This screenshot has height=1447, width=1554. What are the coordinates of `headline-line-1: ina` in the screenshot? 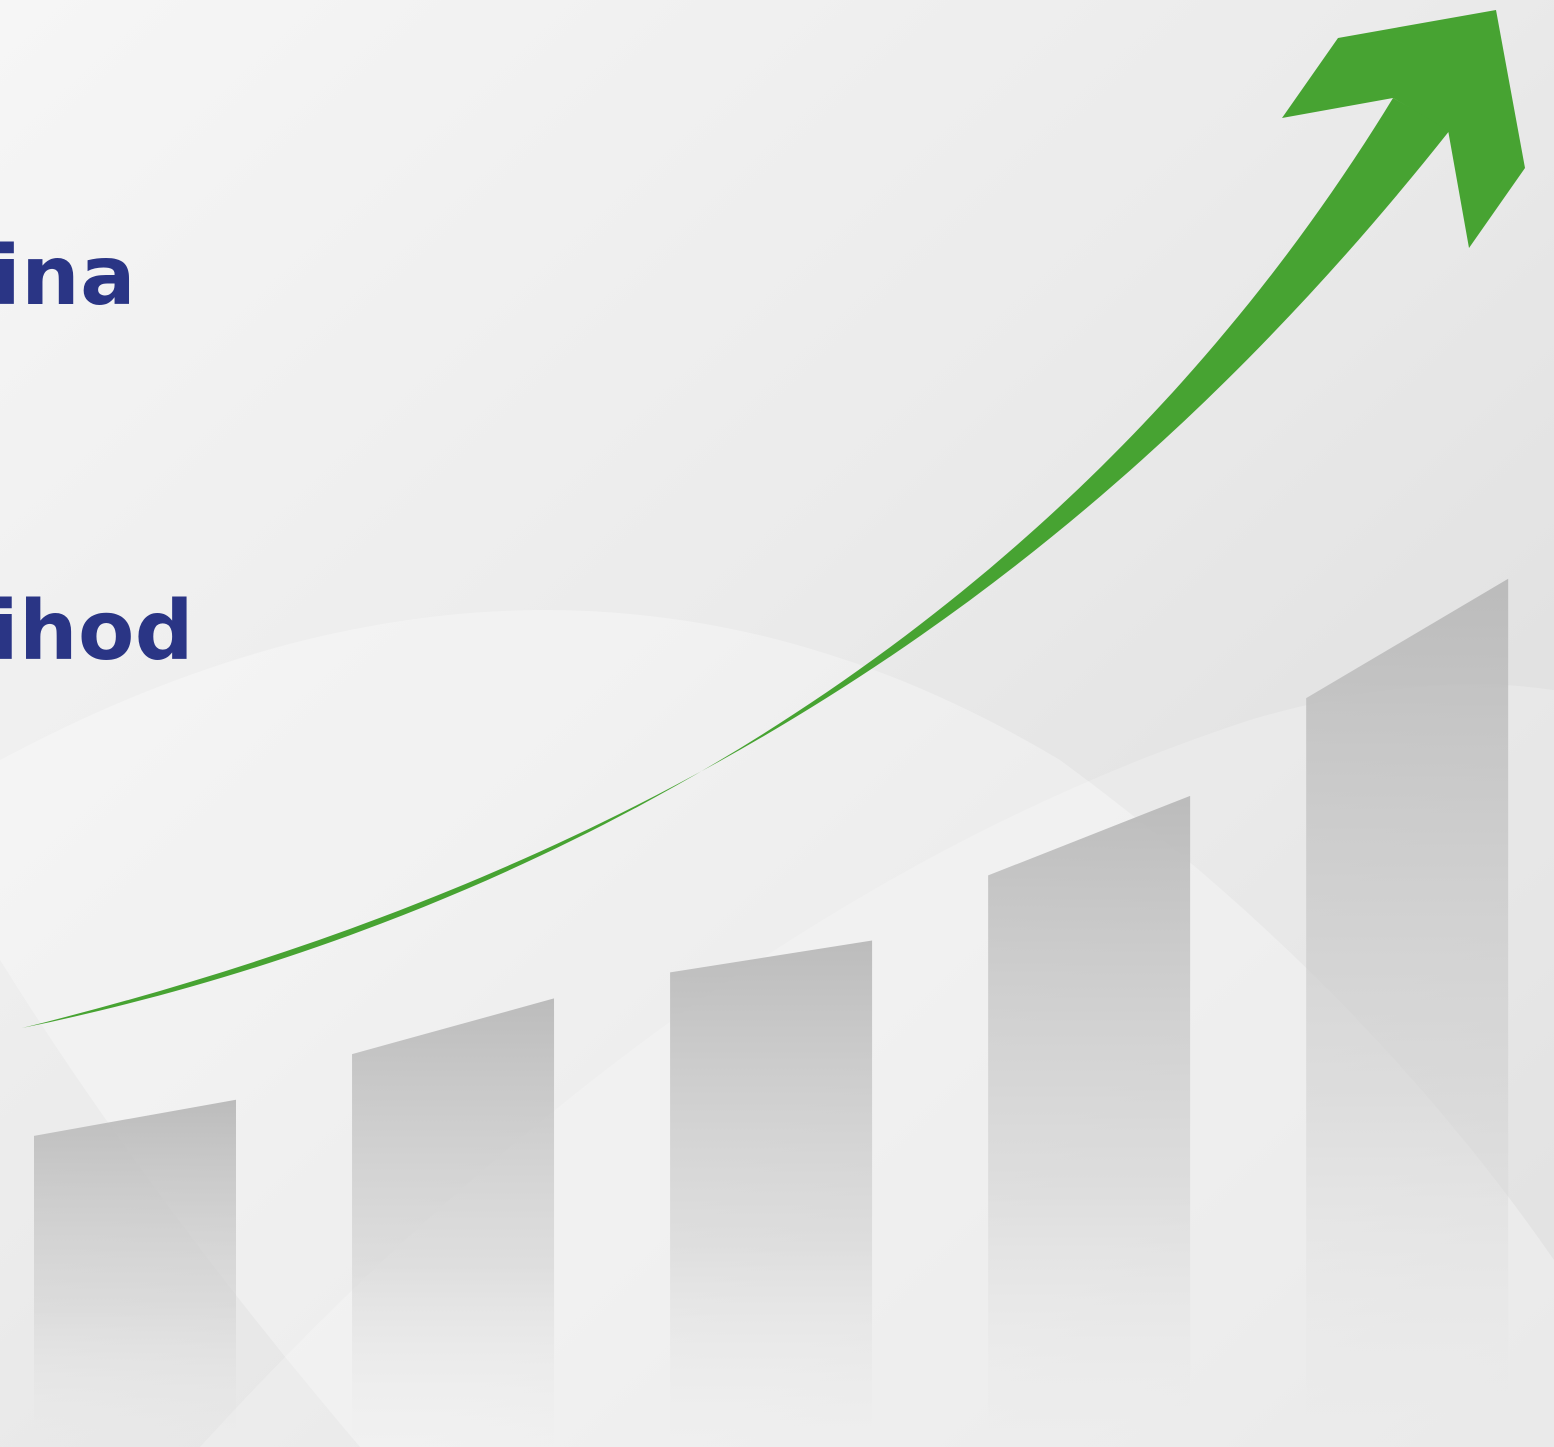 It's located at (68, 276).